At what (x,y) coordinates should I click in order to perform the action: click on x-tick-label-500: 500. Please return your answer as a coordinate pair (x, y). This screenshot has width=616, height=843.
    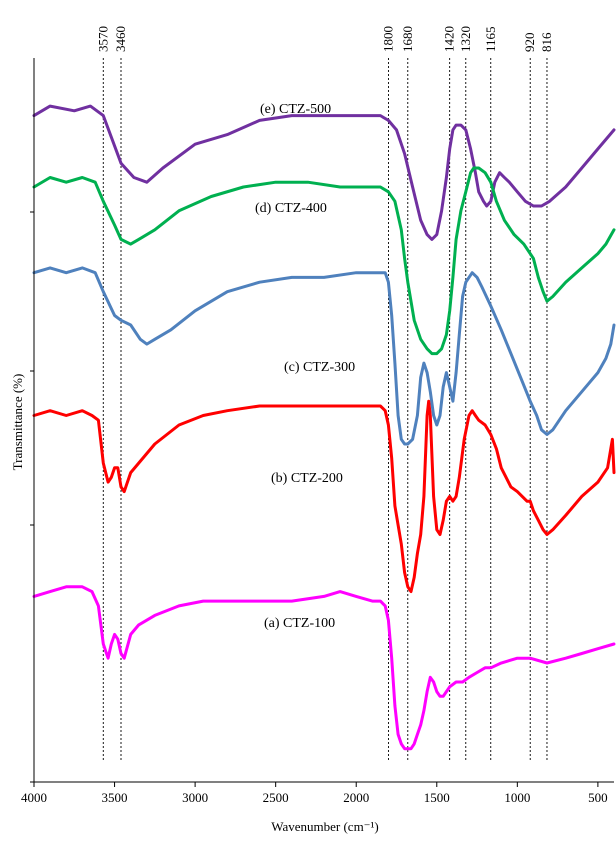
    Looking at the image, I should click on (598, 797).